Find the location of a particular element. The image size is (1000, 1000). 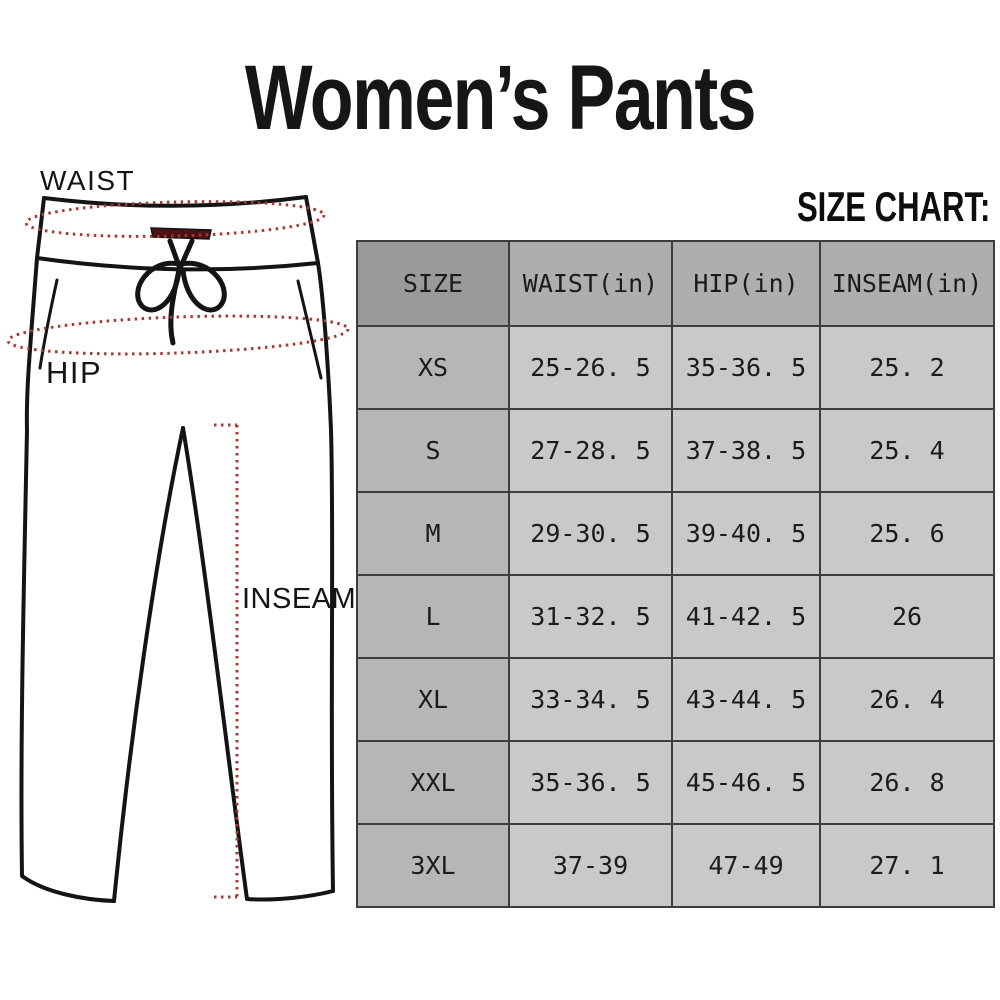

hip-measure-ellipse is located at coordinates (178, 335).